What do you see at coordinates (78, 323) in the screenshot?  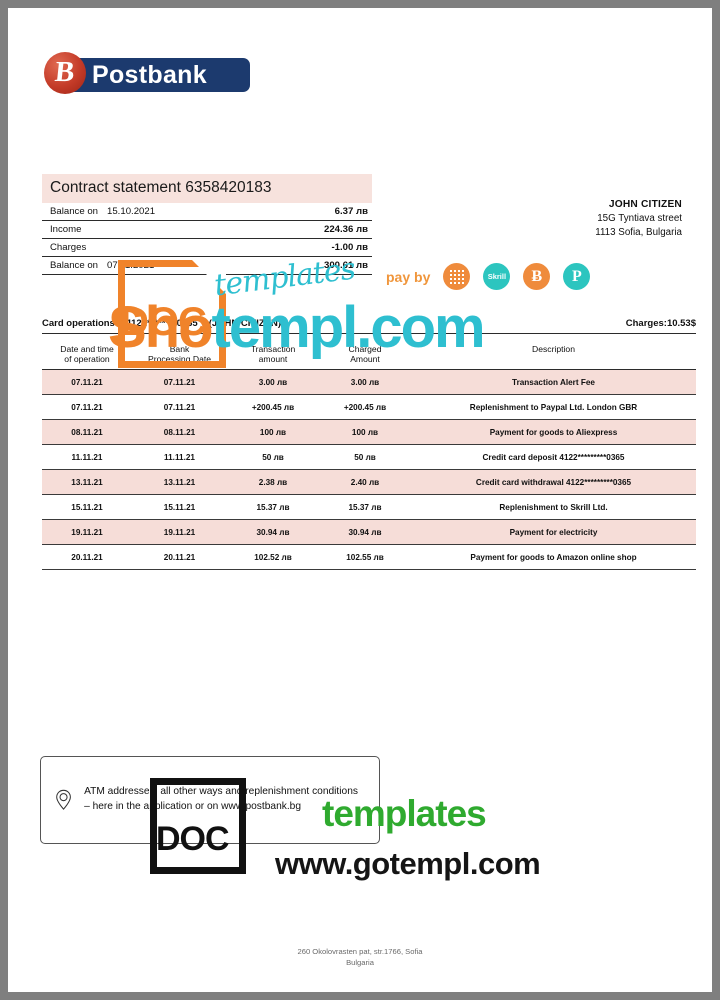 I see `card-operations-label: Card operations` at bounding box center [78, 323].